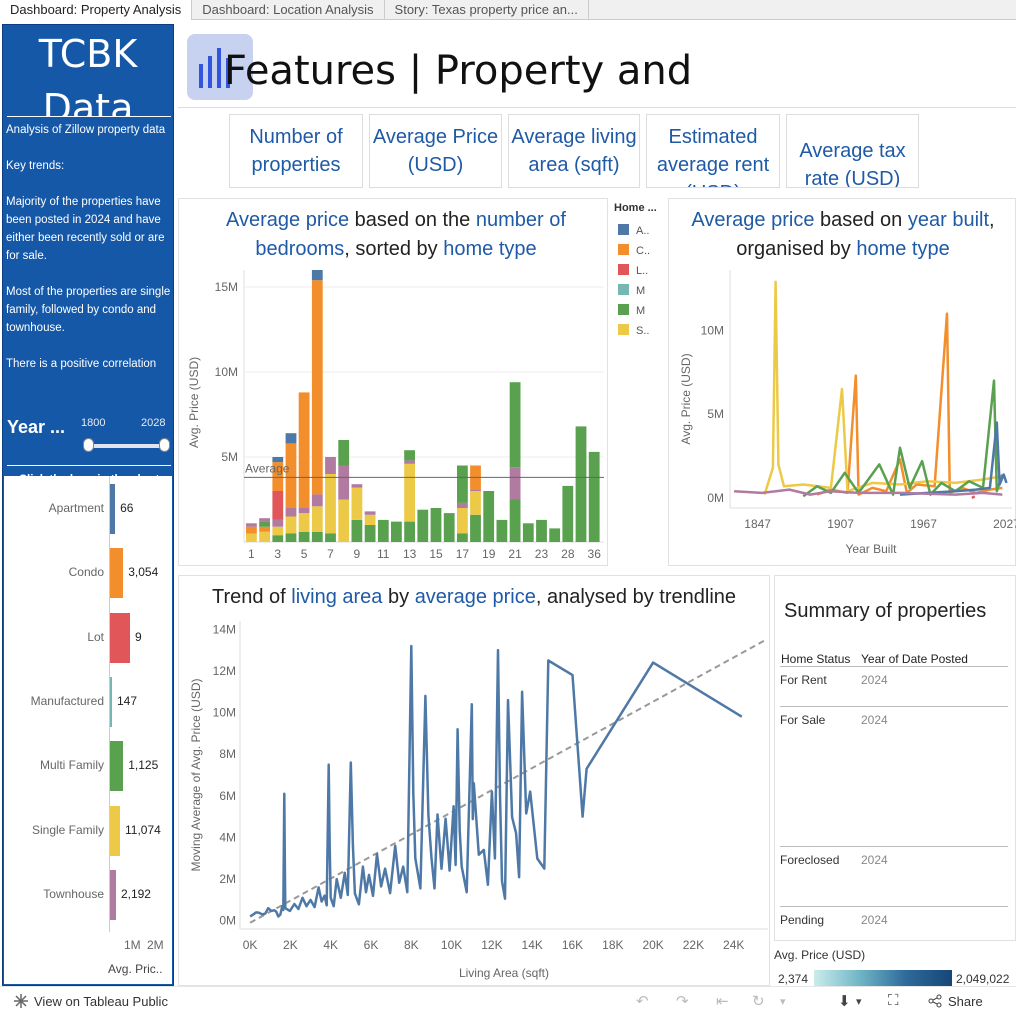  Describe the element at coordinates (227, 921) in the screenshot. I see `y-tick-label: 0M` at that location.